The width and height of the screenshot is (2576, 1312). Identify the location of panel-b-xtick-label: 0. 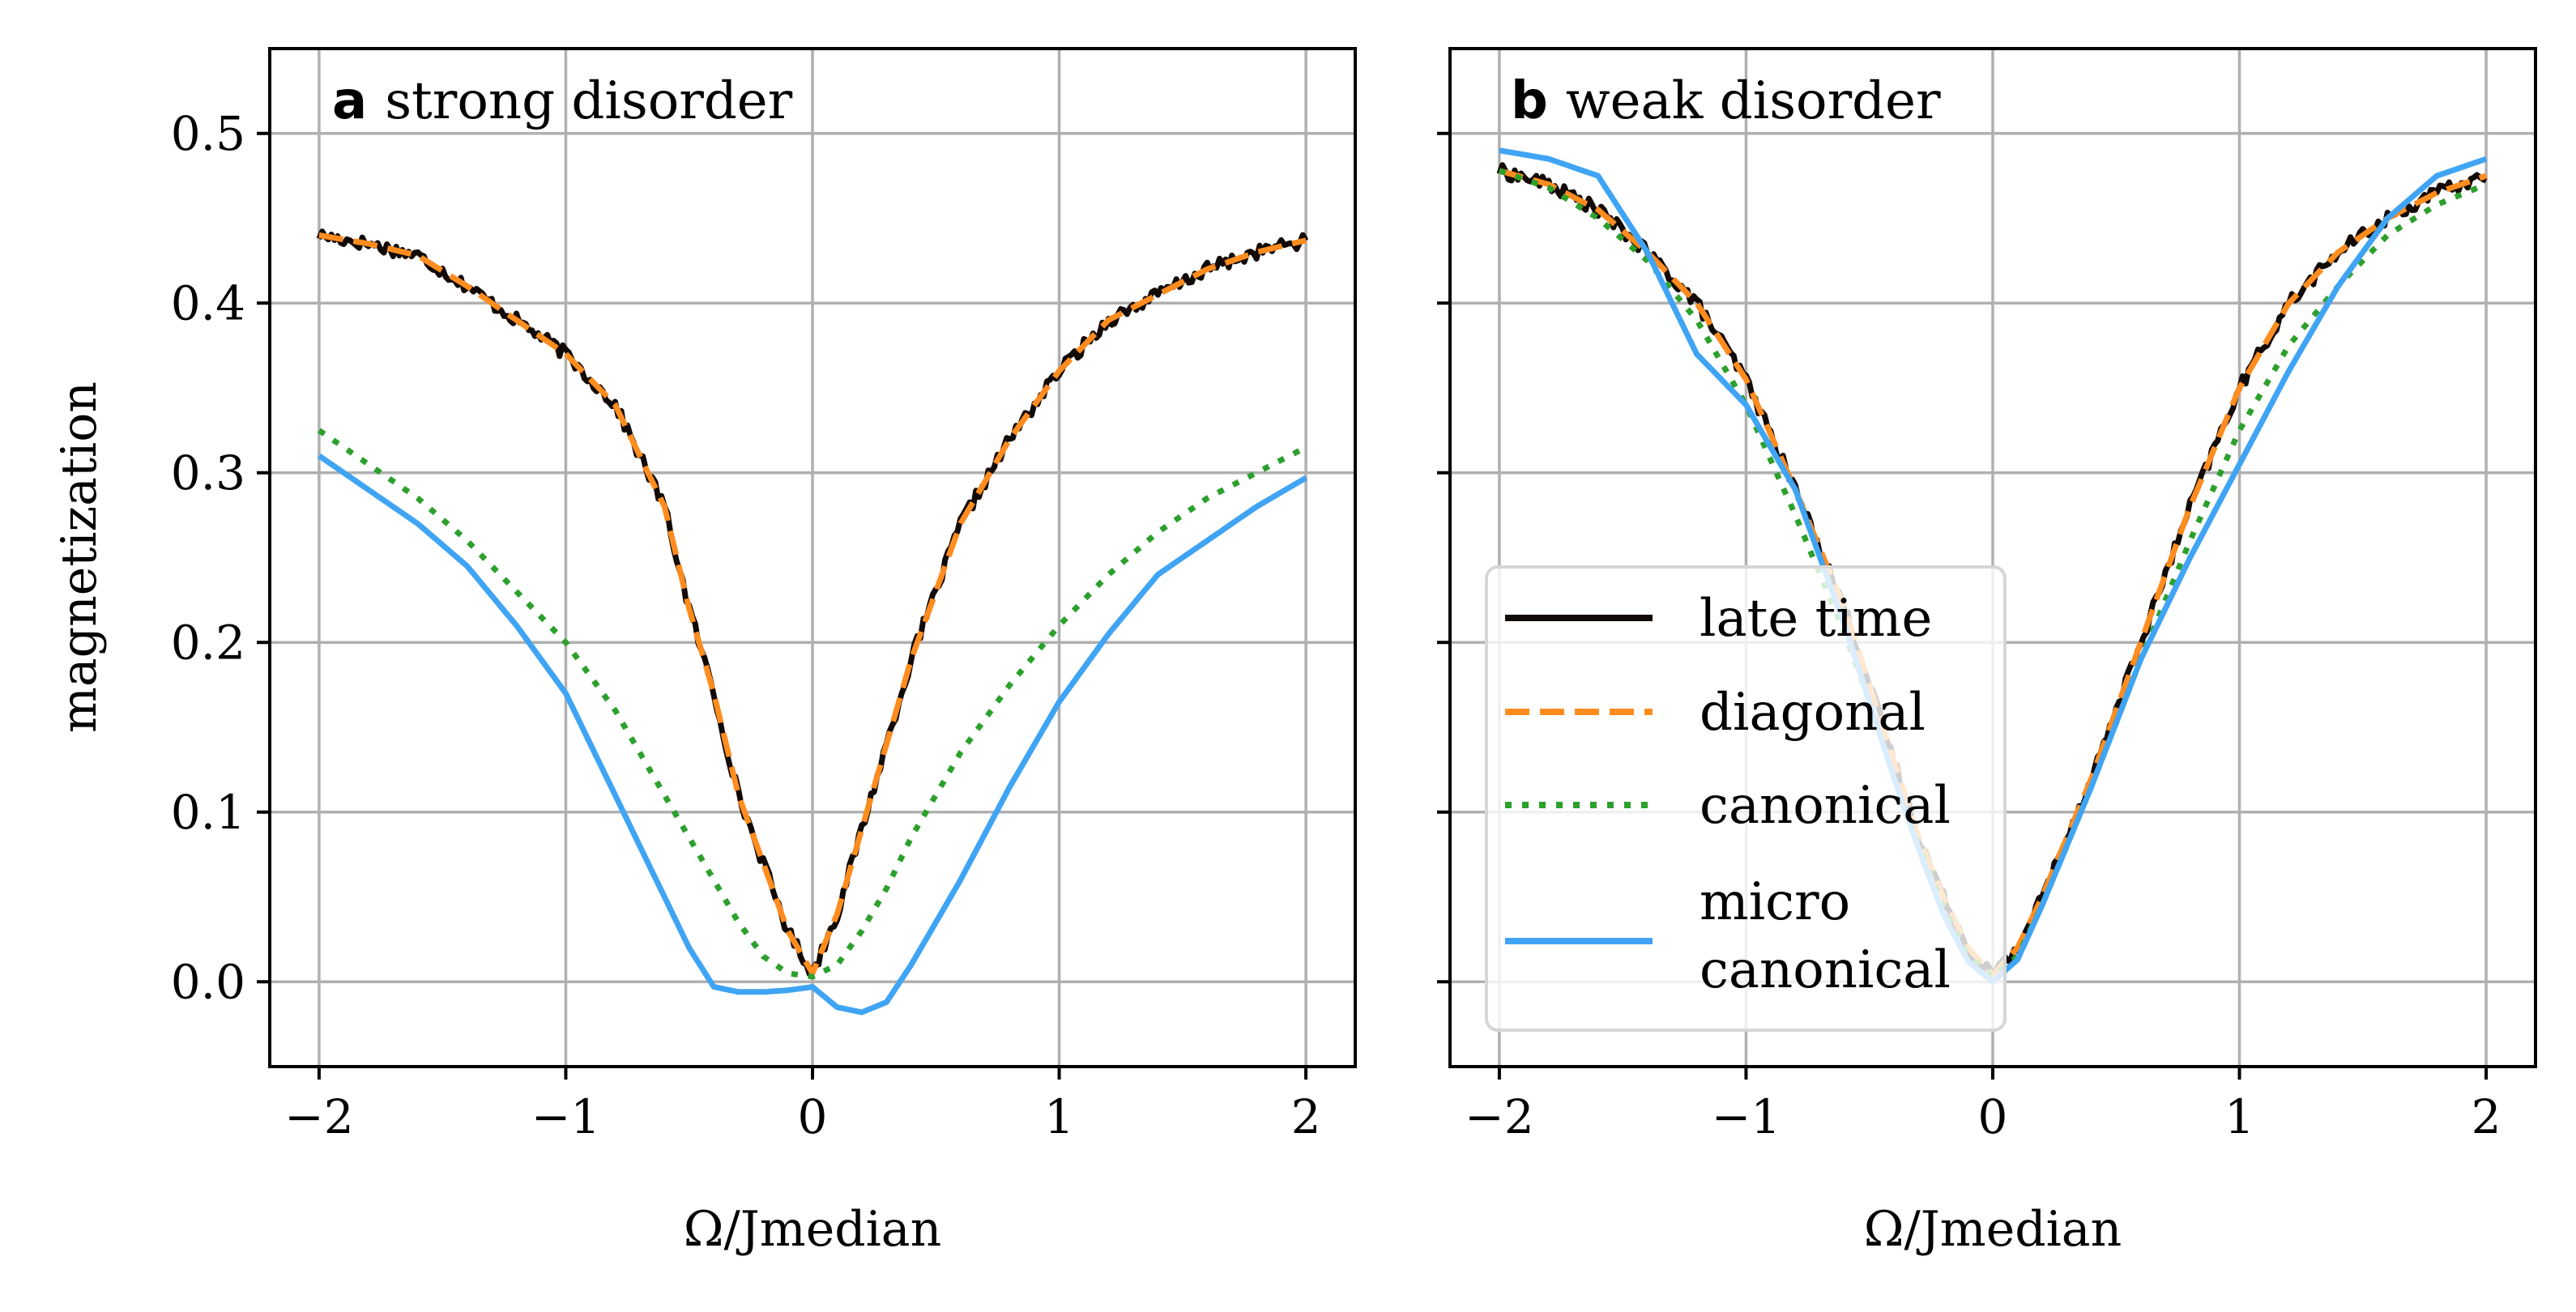
(1993, 1117).